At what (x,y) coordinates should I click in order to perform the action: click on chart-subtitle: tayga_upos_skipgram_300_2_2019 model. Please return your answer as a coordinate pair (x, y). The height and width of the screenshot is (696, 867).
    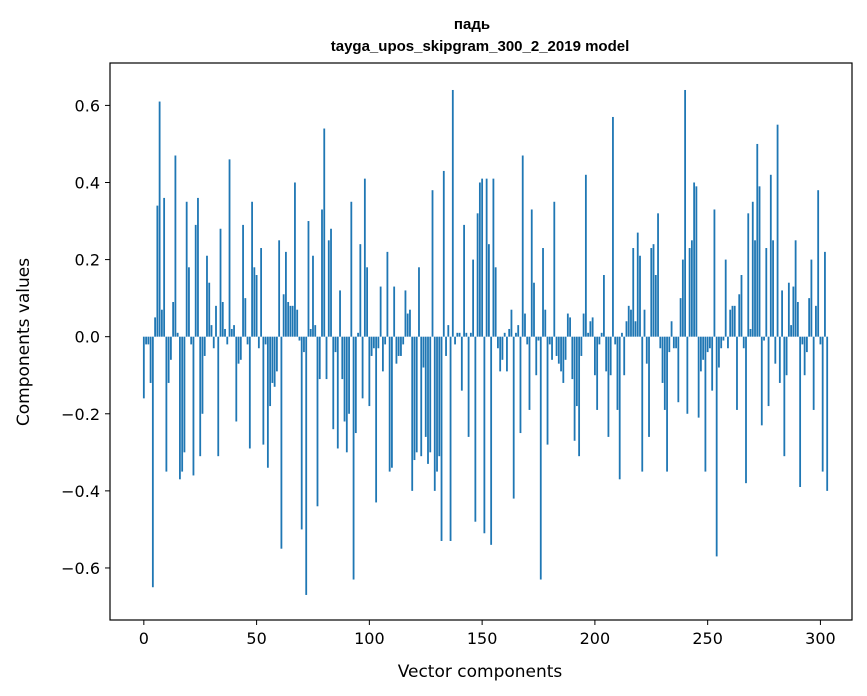
    Looking at the image, I should click on (480, 46).